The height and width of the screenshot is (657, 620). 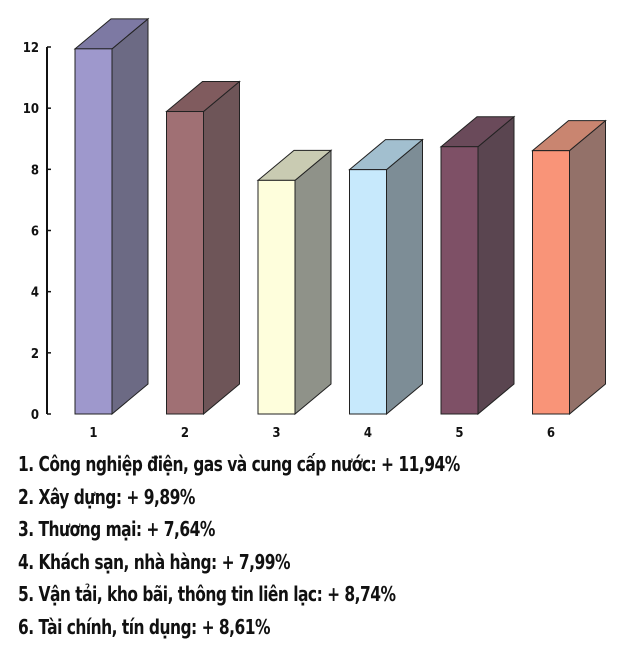 What do you see at coordinates (185, 433) in the screenshot?
I see `x-tick-label: 2` at bounding box center [185, 433].